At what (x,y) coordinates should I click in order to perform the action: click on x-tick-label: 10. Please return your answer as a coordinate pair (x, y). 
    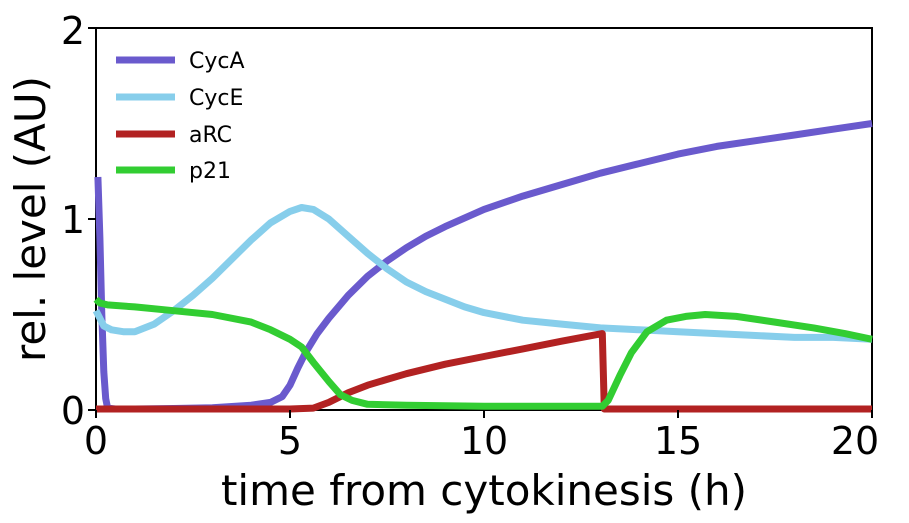
    Looking at the image, I should click on (484, 441).